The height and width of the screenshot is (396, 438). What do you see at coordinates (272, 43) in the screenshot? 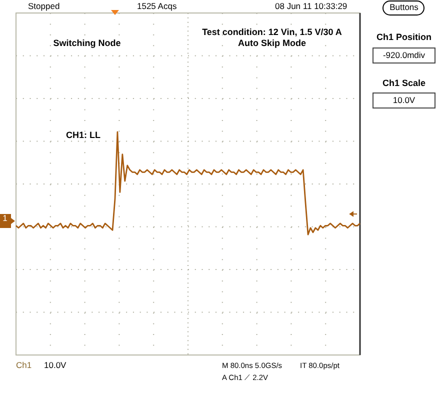
I see `text: Auto Skip Mode` at bounding box center [272, 43].